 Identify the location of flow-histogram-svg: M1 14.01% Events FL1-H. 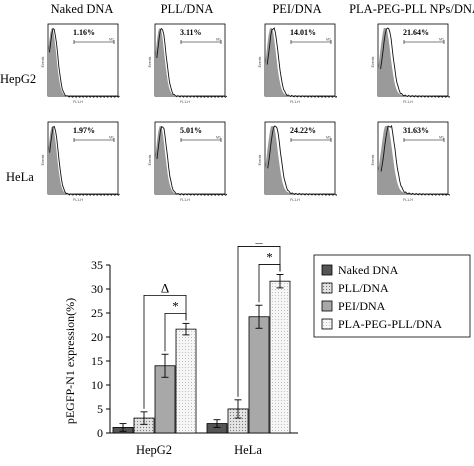
(297, 63).